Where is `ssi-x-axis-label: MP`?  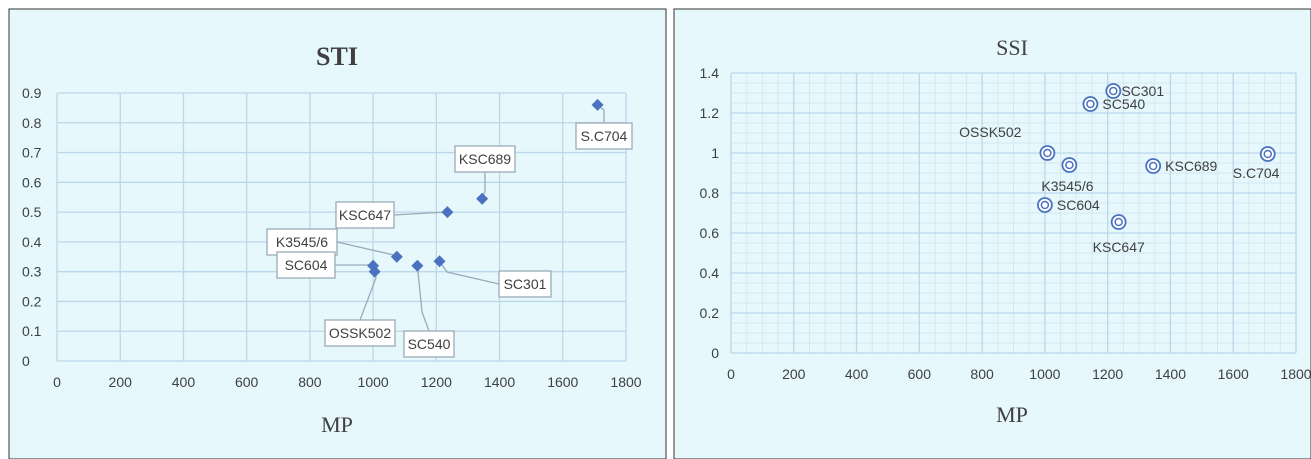
ssi-x-axis-label: MP is located at coordinates (1012, 414).